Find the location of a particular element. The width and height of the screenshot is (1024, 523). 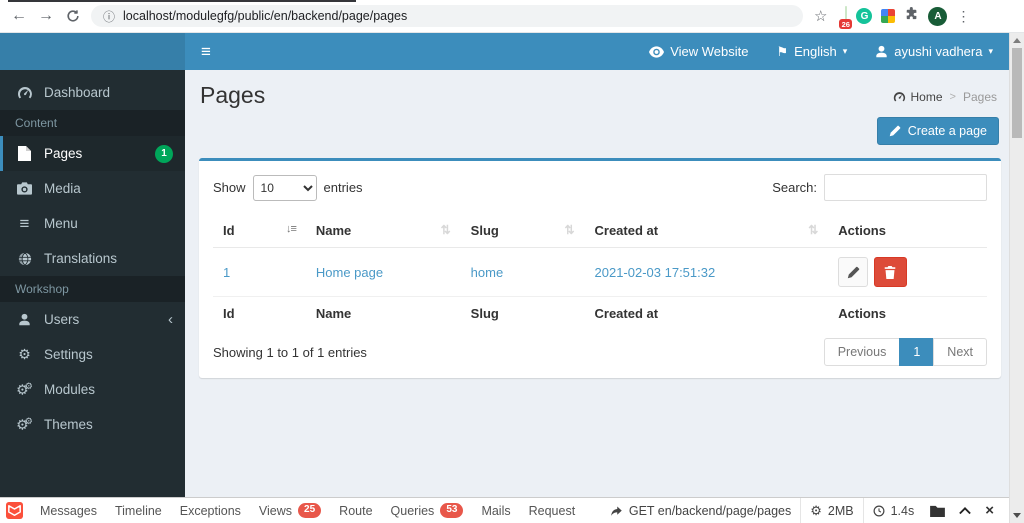

sidebar-label: Settings is located at coordinates (68, 354).